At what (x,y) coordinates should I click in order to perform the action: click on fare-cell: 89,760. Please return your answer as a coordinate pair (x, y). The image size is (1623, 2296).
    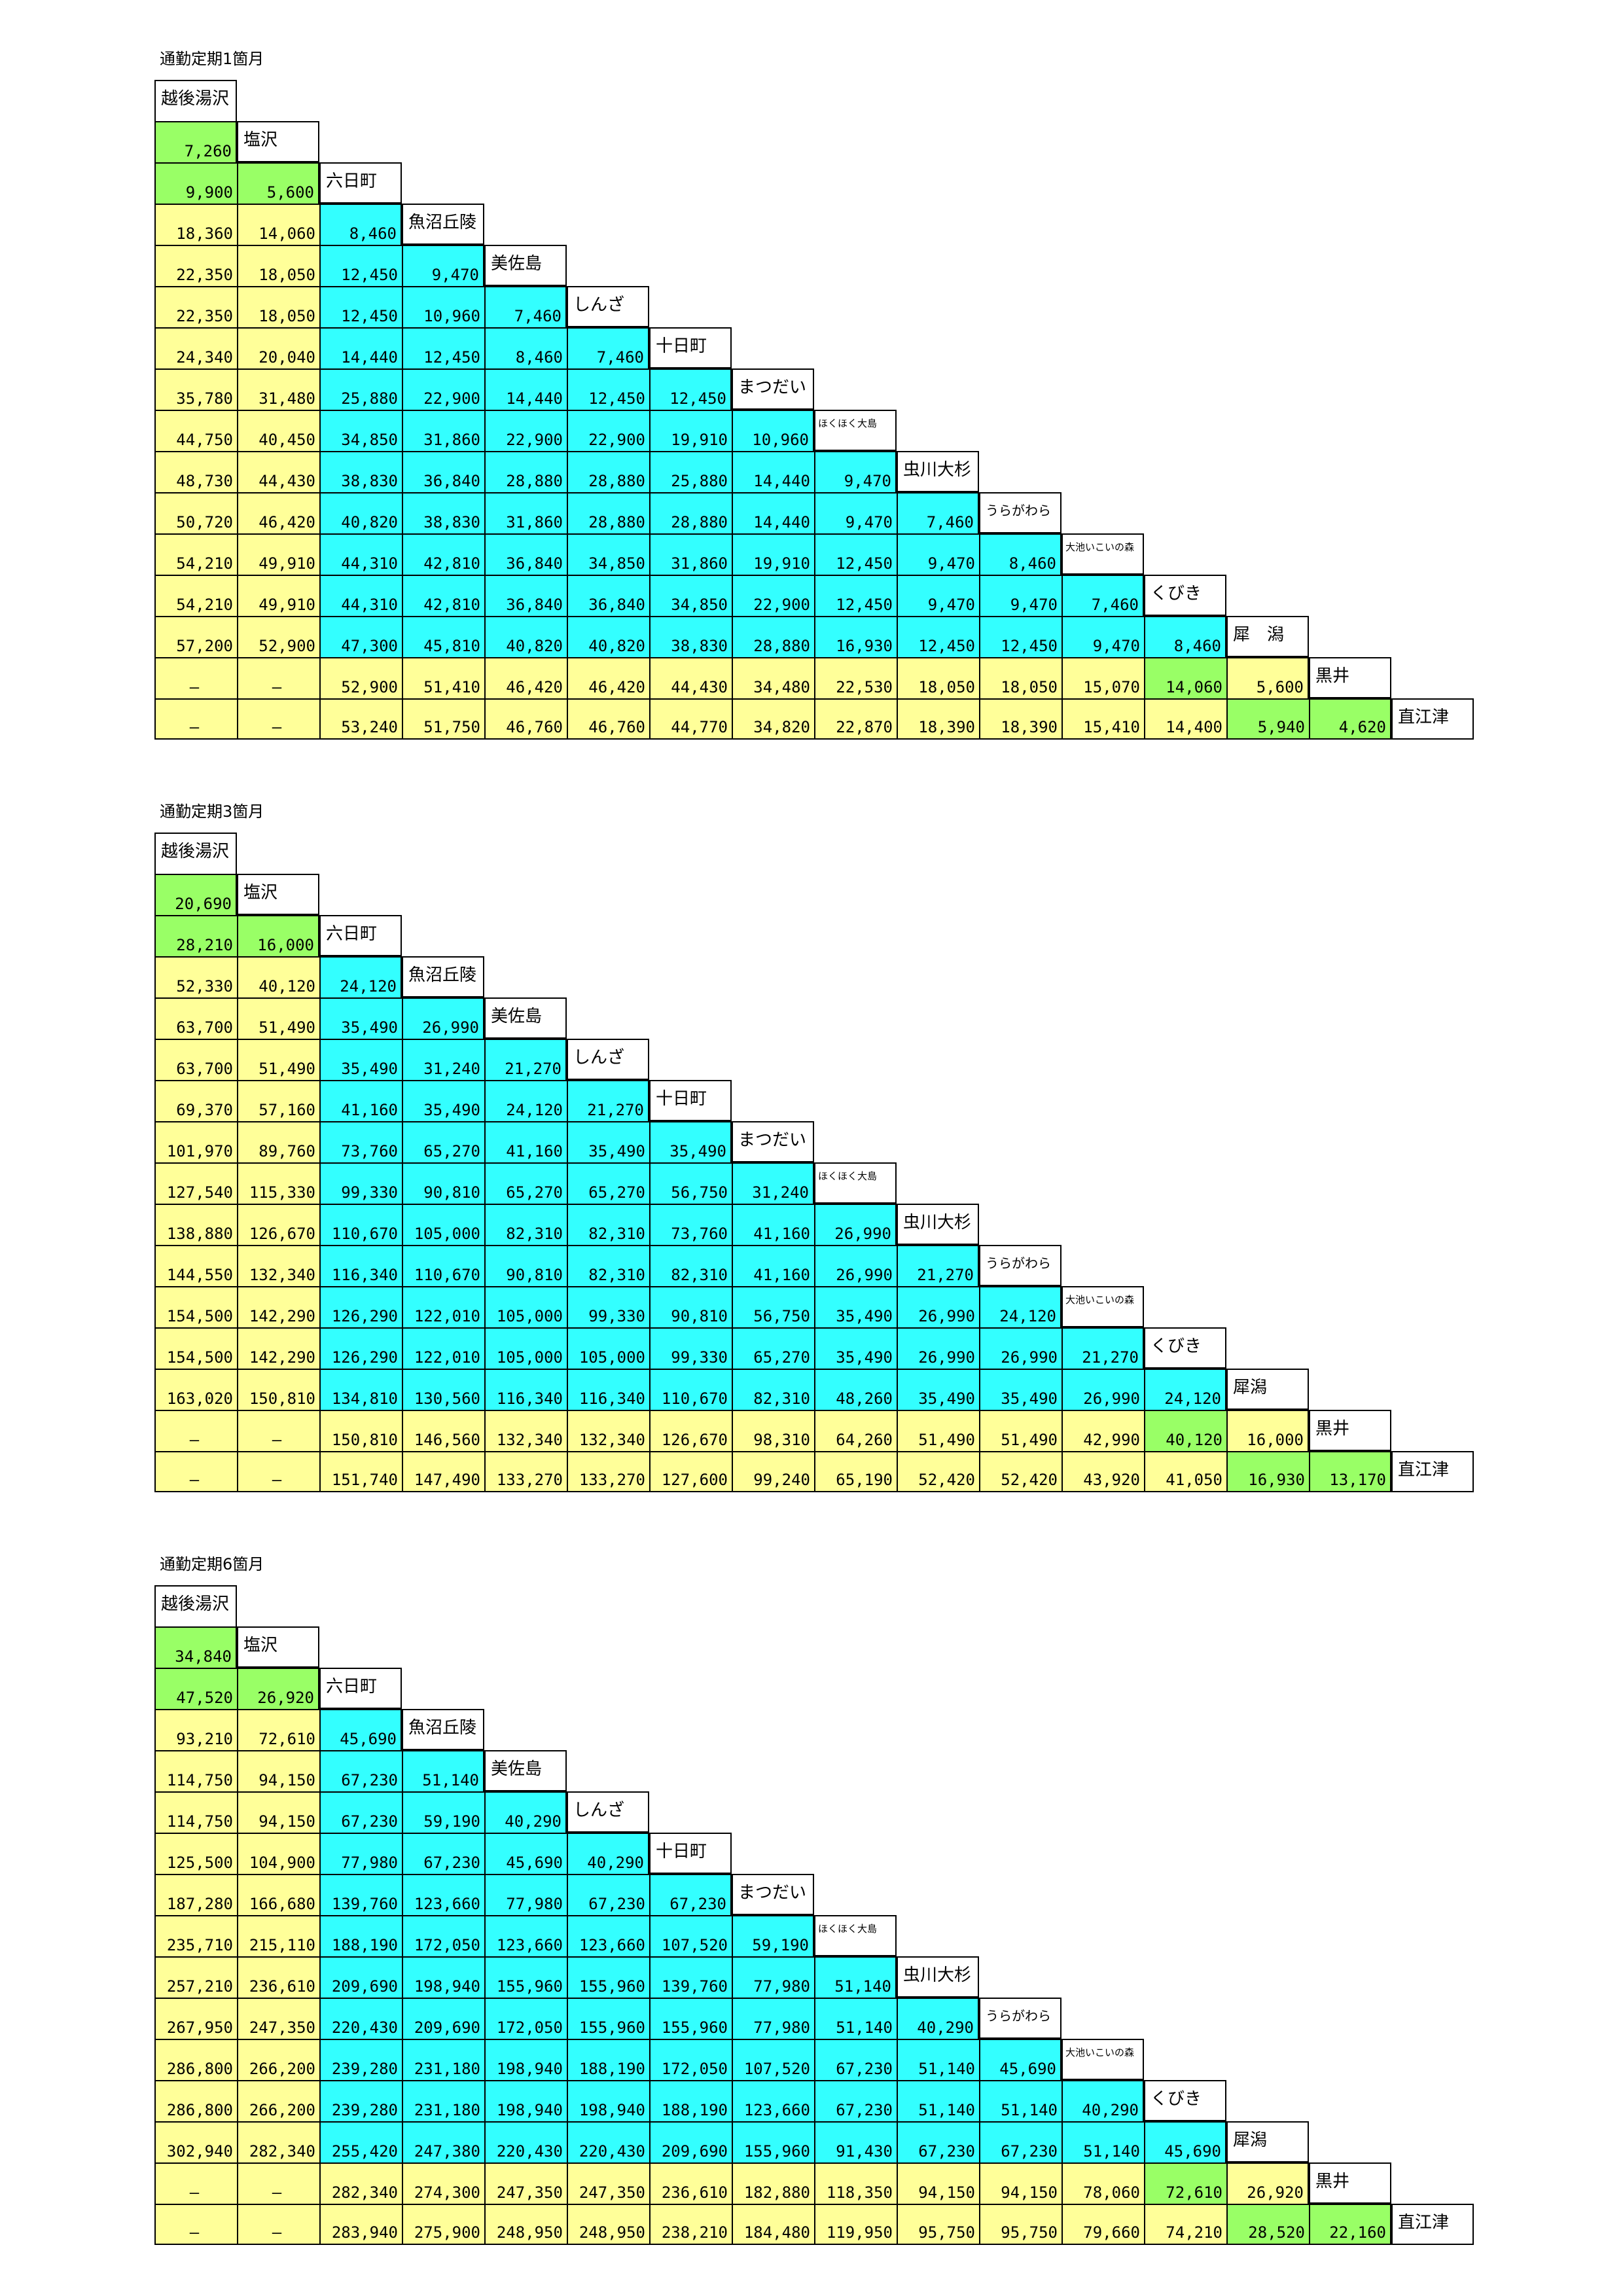
    Looking at the image, I should click on (278, 1141).